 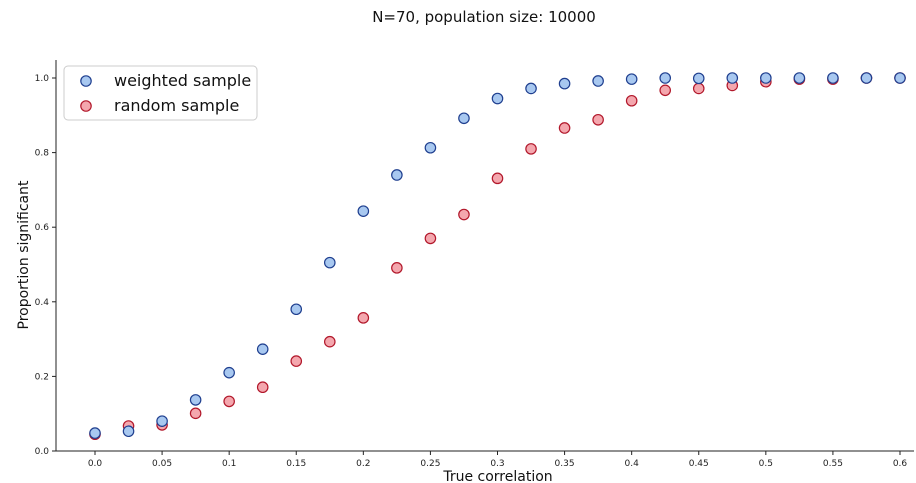 What do you see at coordinates (900, 464) in the screenshot?
I see `x-tick-label: 0.6` at bounding box center [900, 464].